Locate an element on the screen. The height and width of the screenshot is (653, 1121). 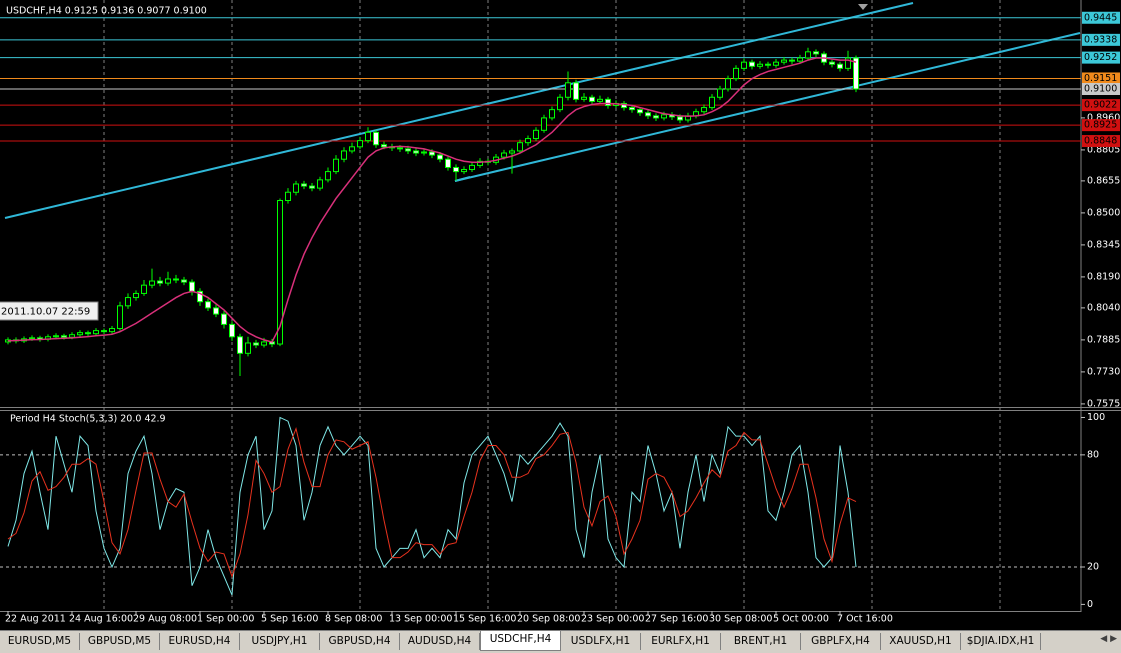
level-label: 0.9100 is located at coordinates (1100, 88).